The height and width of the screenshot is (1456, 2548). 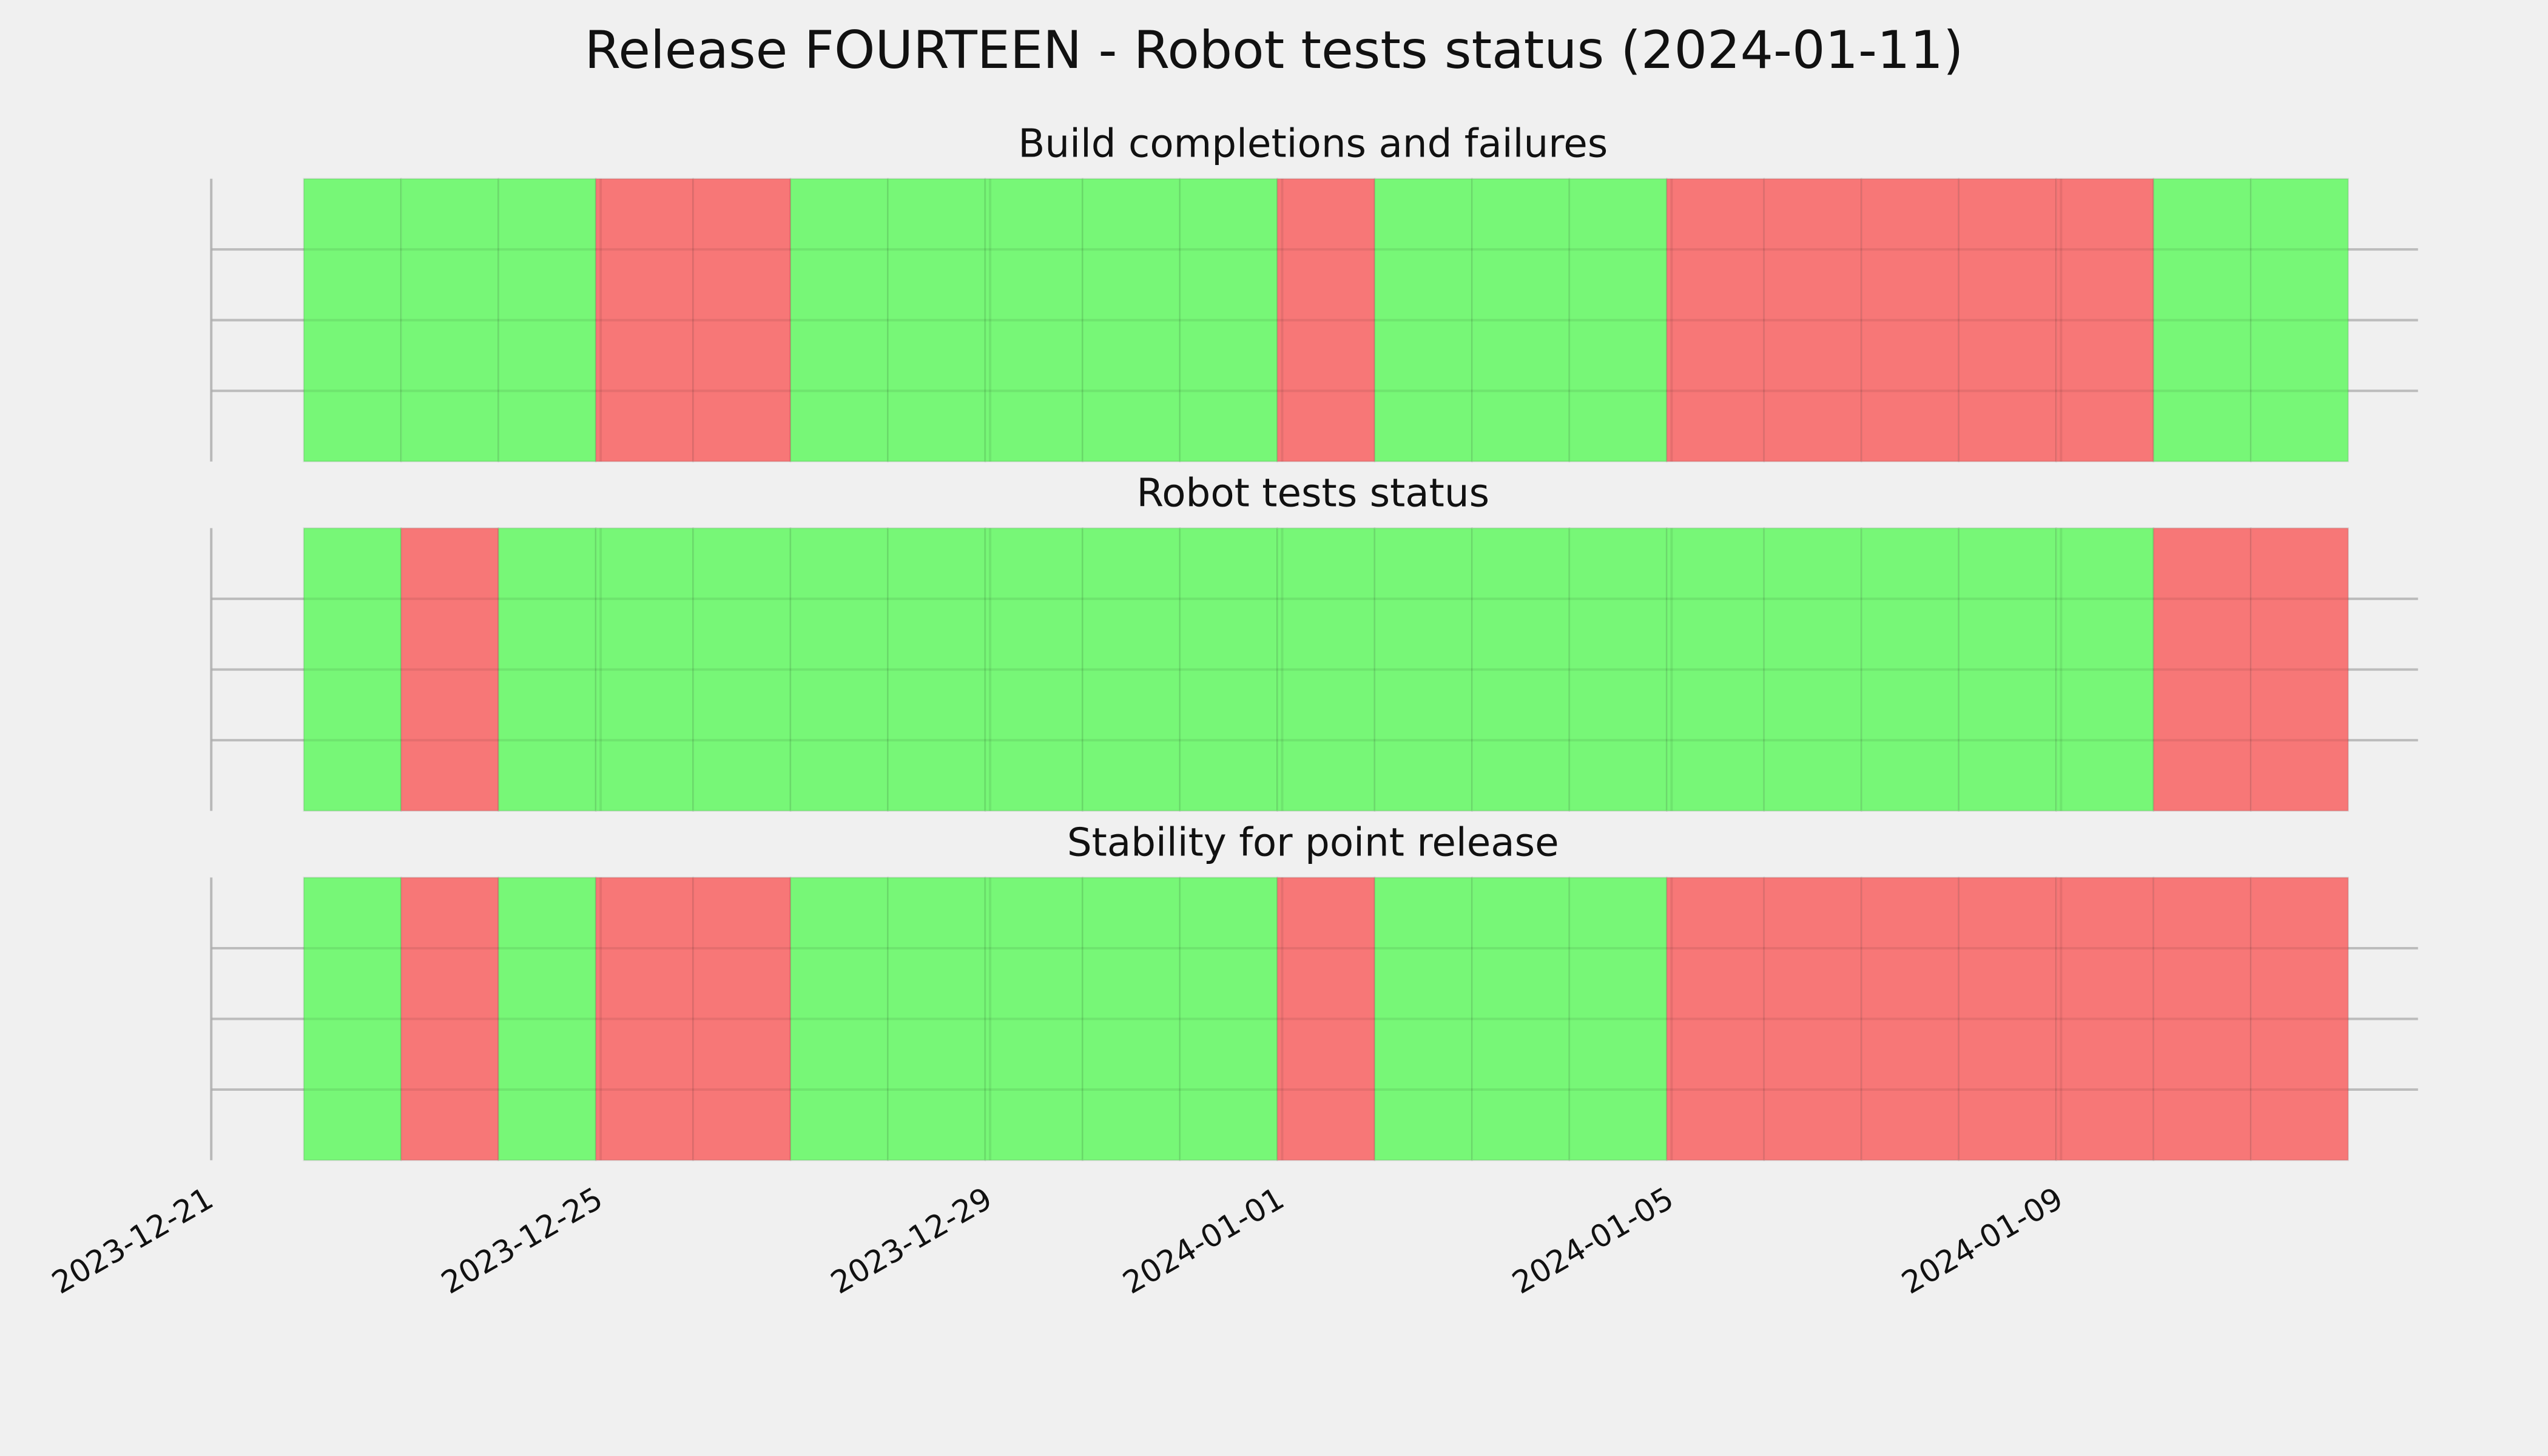 What do you see at coordinates (1312, 493) in the screenshot?
I see `panel-title: Robot tests status` at bounding box center [1312, 493].